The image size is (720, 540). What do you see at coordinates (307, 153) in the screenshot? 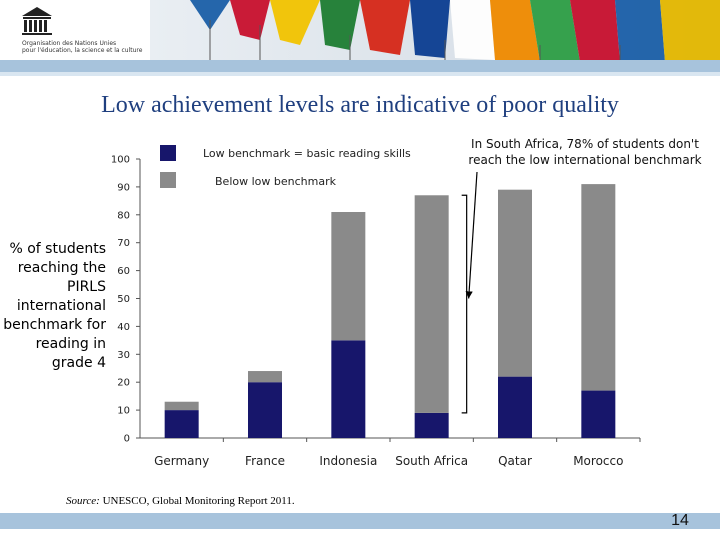
I see `legend-label-low-benchmark: Low benchmark = basic reading skills` at bounding box center [307, 153].